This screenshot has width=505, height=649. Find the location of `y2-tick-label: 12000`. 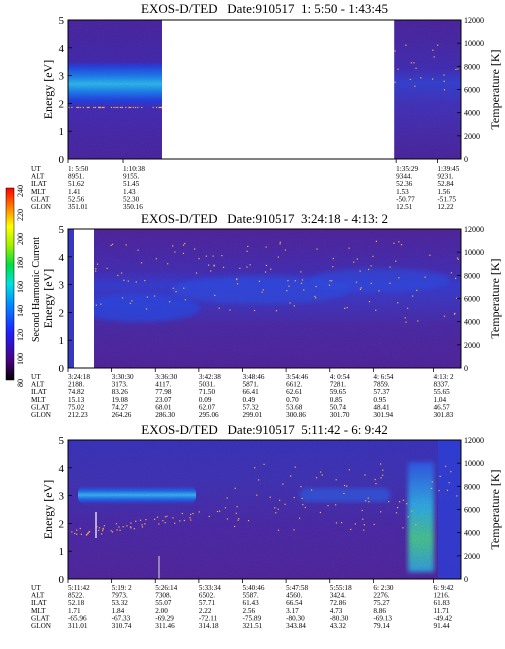

y2-tick-label: 12000 is located at coordinates (474, 229).